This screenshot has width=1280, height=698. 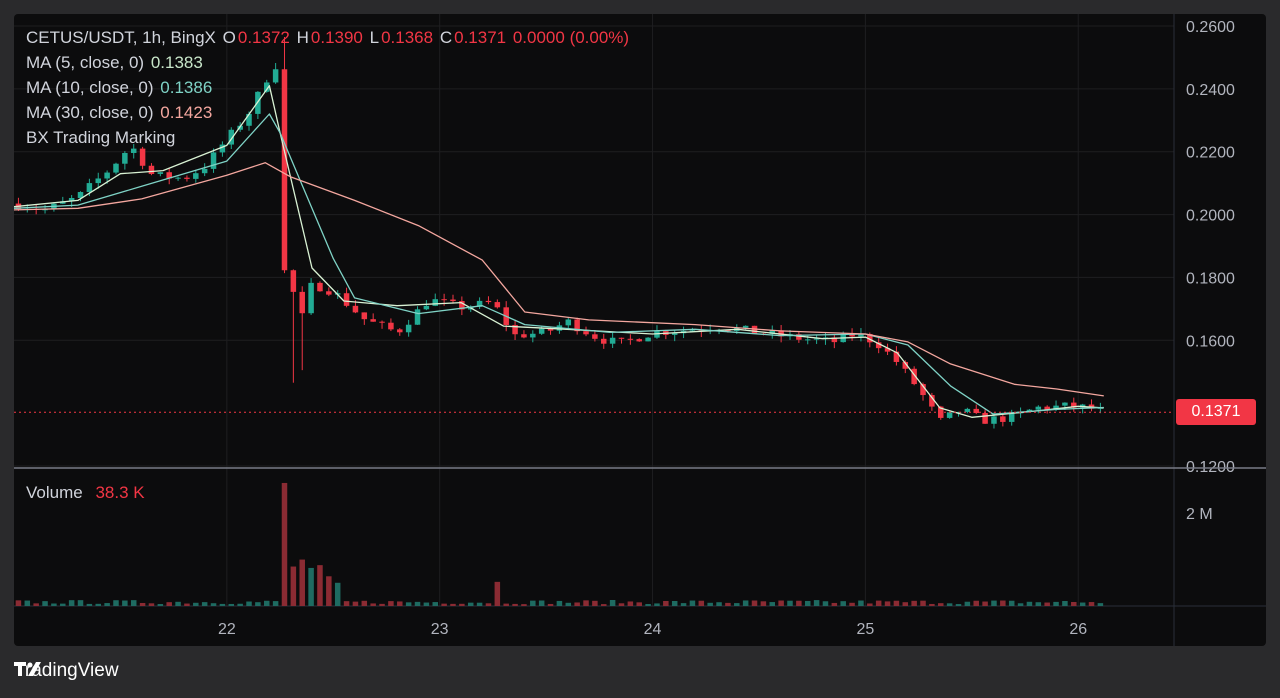 What do you see at coordinates (120, 113) in the screenshot?
I see `ma30-legend: MA (30, close, 0) 0.1423` at bounding box center [120, 113].